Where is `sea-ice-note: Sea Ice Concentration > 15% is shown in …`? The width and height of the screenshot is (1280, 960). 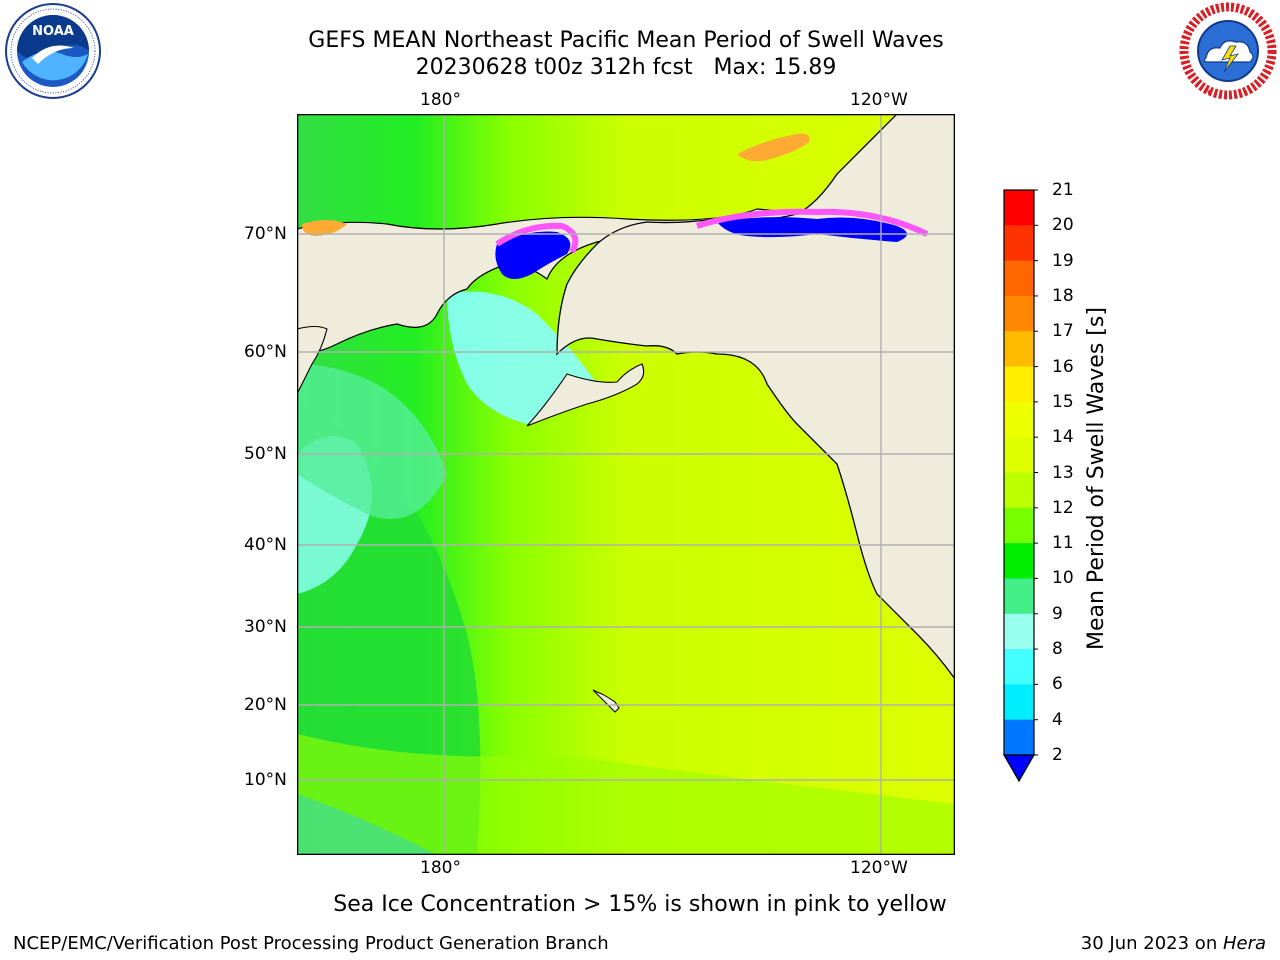
sea-ice-note: Sea Ice Concentration > 15% is shown in … is located at coordinates (640, 904).